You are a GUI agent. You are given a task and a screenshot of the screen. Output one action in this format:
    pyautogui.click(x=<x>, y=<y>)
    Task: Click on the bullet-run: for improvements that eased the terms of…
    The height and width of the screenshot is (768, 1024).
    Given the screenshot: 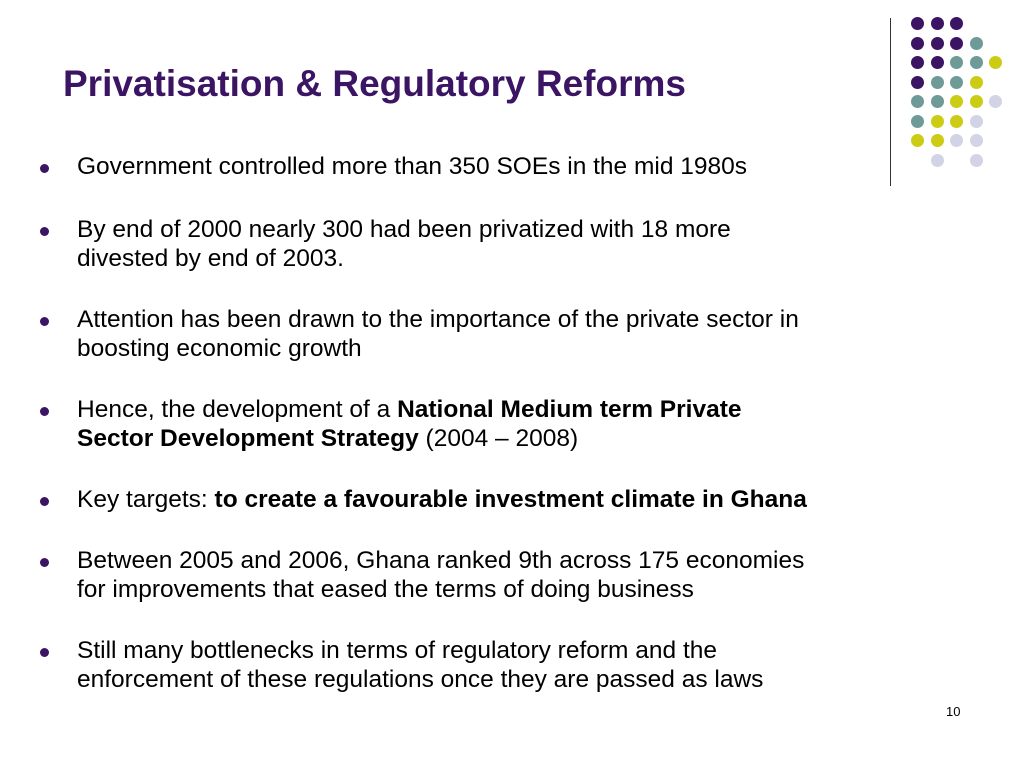 What is the action you would take?
    pyautogui.click(x=385, y=589)
    